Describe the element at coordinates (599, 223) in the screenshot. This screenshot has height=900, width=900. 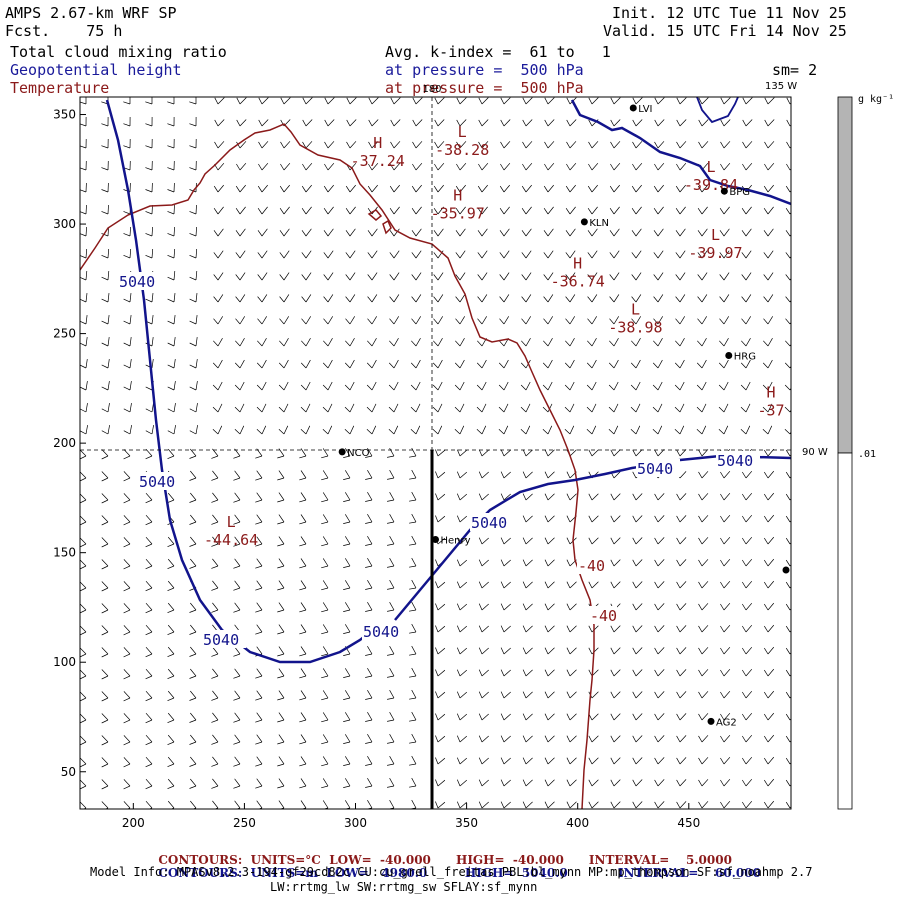
I see `station-label: KLN` at that location.